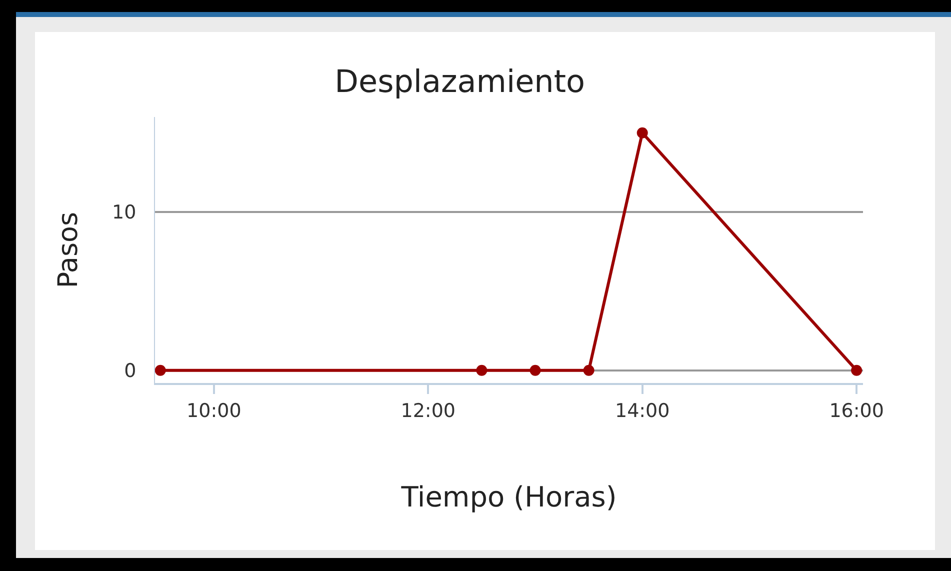 This screenshot has width=951, height=571. What do you see at coordinates (214, 411) in the screenshot?
I see `x-tick-label: 10:00` at bounding box center [214, 411].